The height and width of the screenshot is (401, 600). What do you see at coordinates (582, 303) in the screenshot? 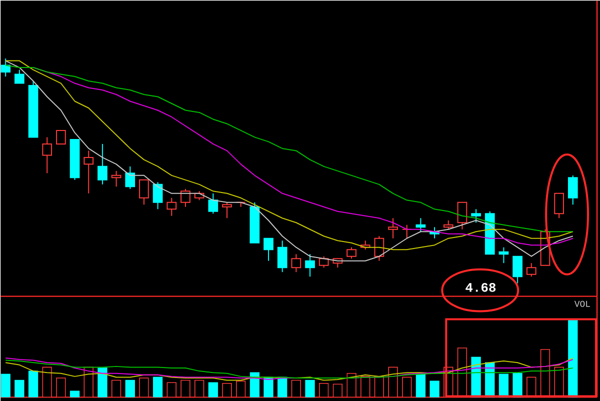
I see `text: VOL` at bounding box center [582, 303].